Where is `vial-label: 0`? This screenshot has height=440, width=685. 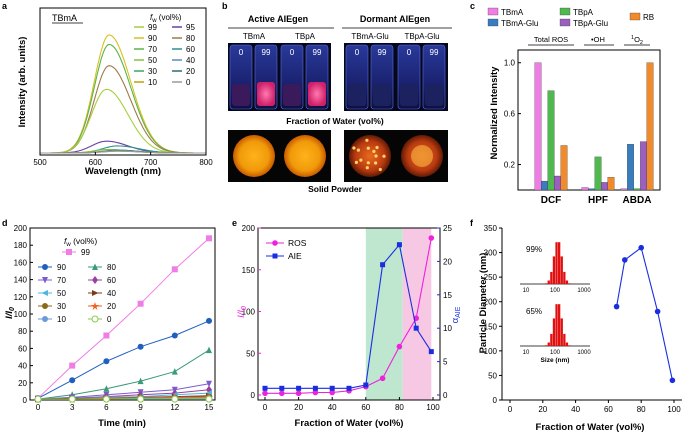
vial-label: 0 is located at coordinates (409, 52).